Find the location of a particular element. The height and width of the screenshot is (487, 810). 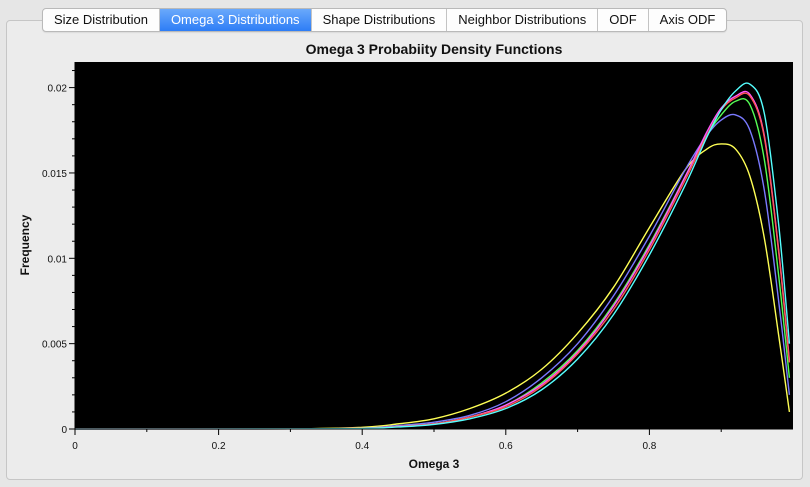

chart-title: Omega 3 Probabiity Density Functions is located at coordinates (434, 49).